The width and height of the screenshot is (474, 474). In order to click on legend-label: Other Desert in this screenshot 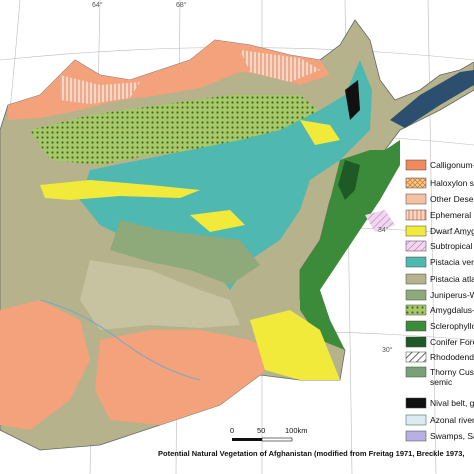, I will do `click(452, 199)`.